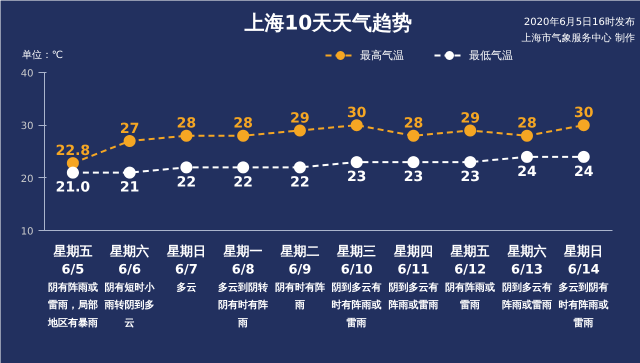 This screenshot has height=363, width=640. Describe the element at coordinates (299, 261) in the screenshot. I see `x-tick-label: 星期二 6/9` at that location.